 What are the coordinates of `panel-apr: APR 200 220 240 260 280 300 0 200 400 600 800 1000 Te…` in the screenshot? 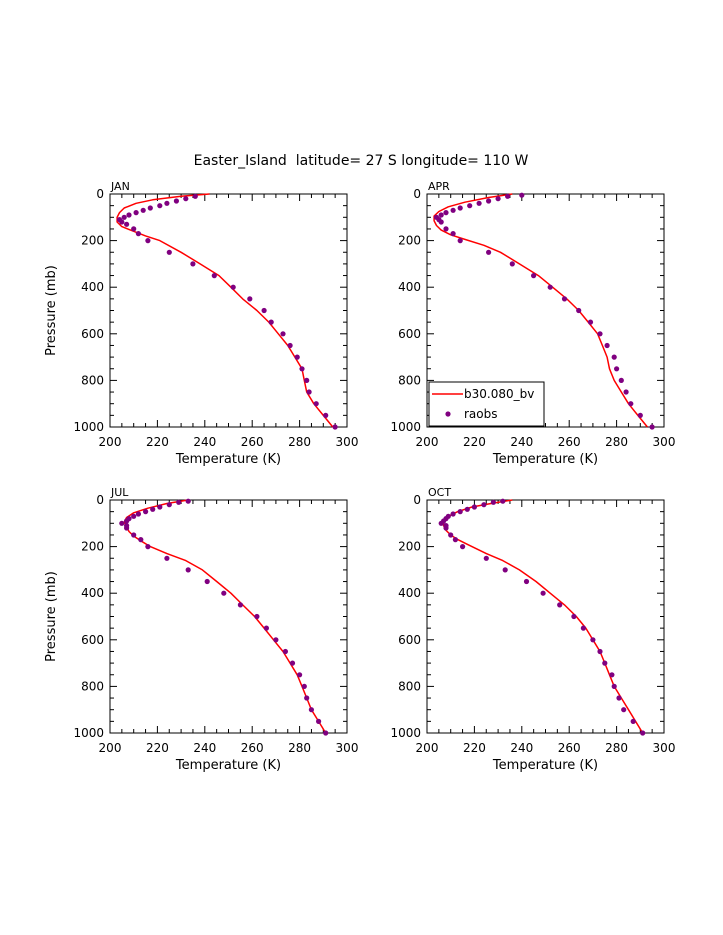 It's located at (532, 323).